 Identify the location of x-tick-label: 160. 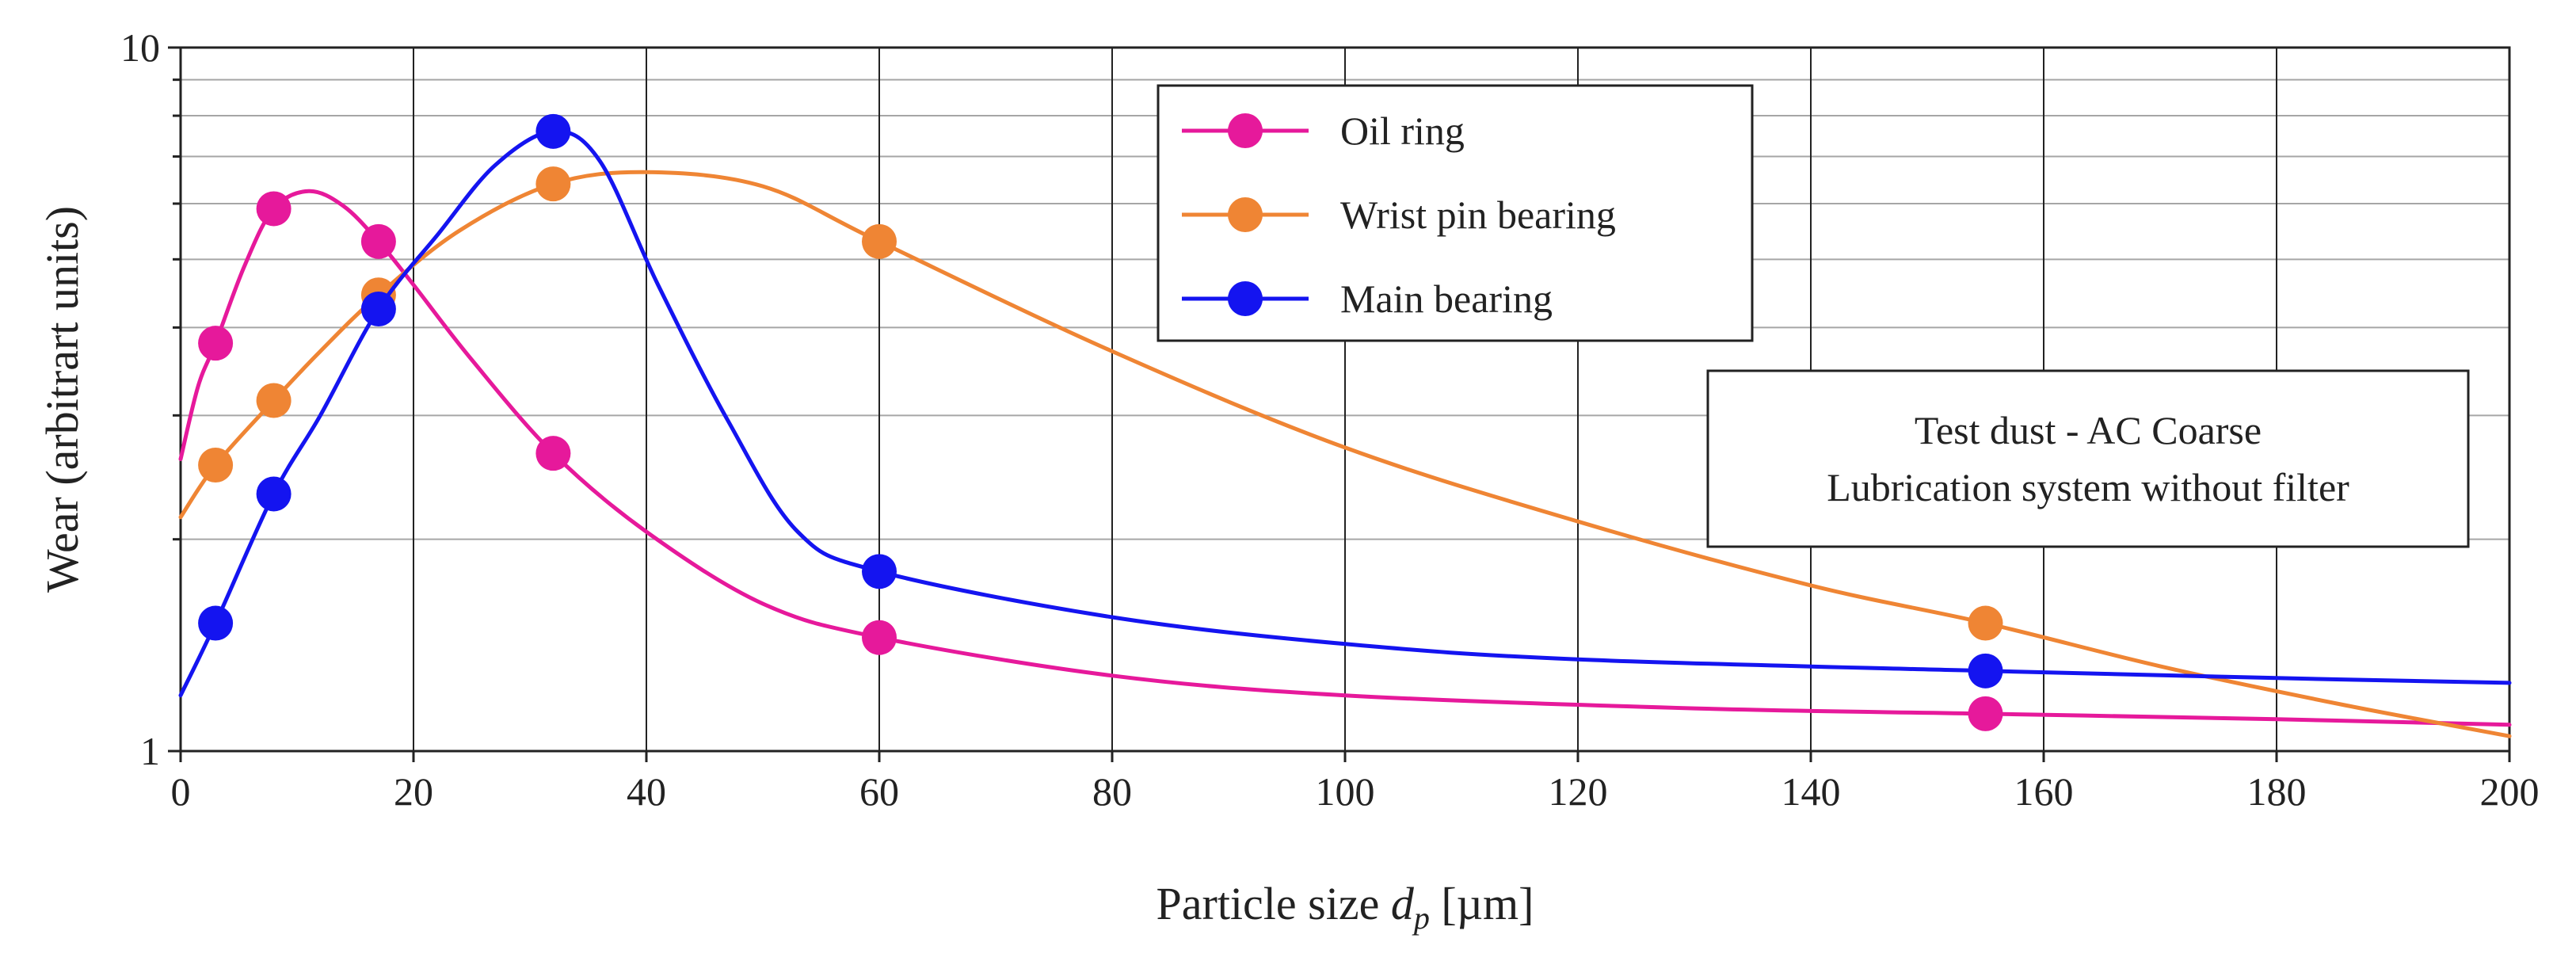
(2044, 791).